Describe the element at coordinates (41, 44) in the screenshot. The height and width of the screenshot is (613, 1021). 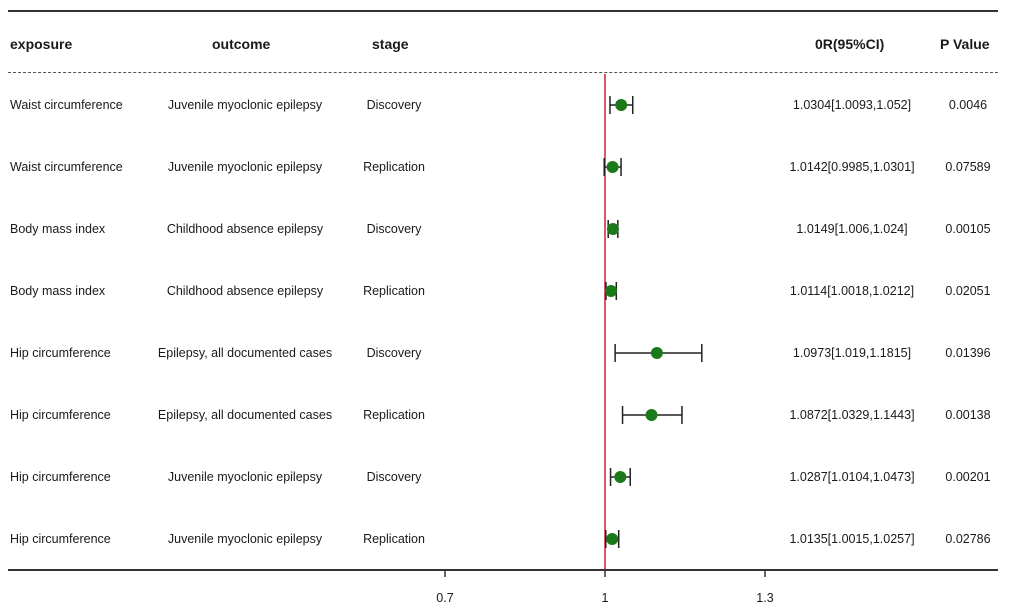
I see `header-exposure: exposure` at that location.